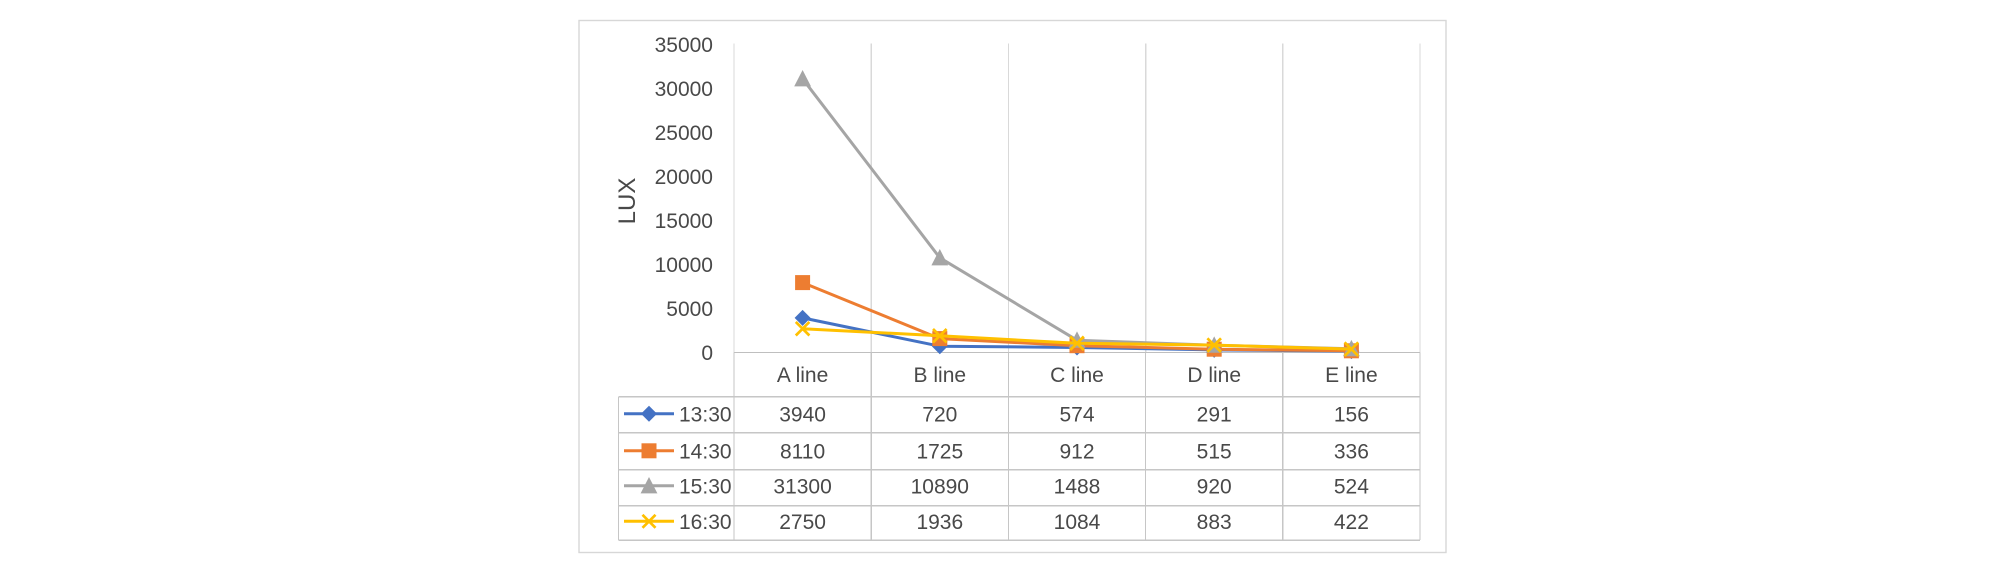  I want to click on svg-text: 1936, so click(939, 522).